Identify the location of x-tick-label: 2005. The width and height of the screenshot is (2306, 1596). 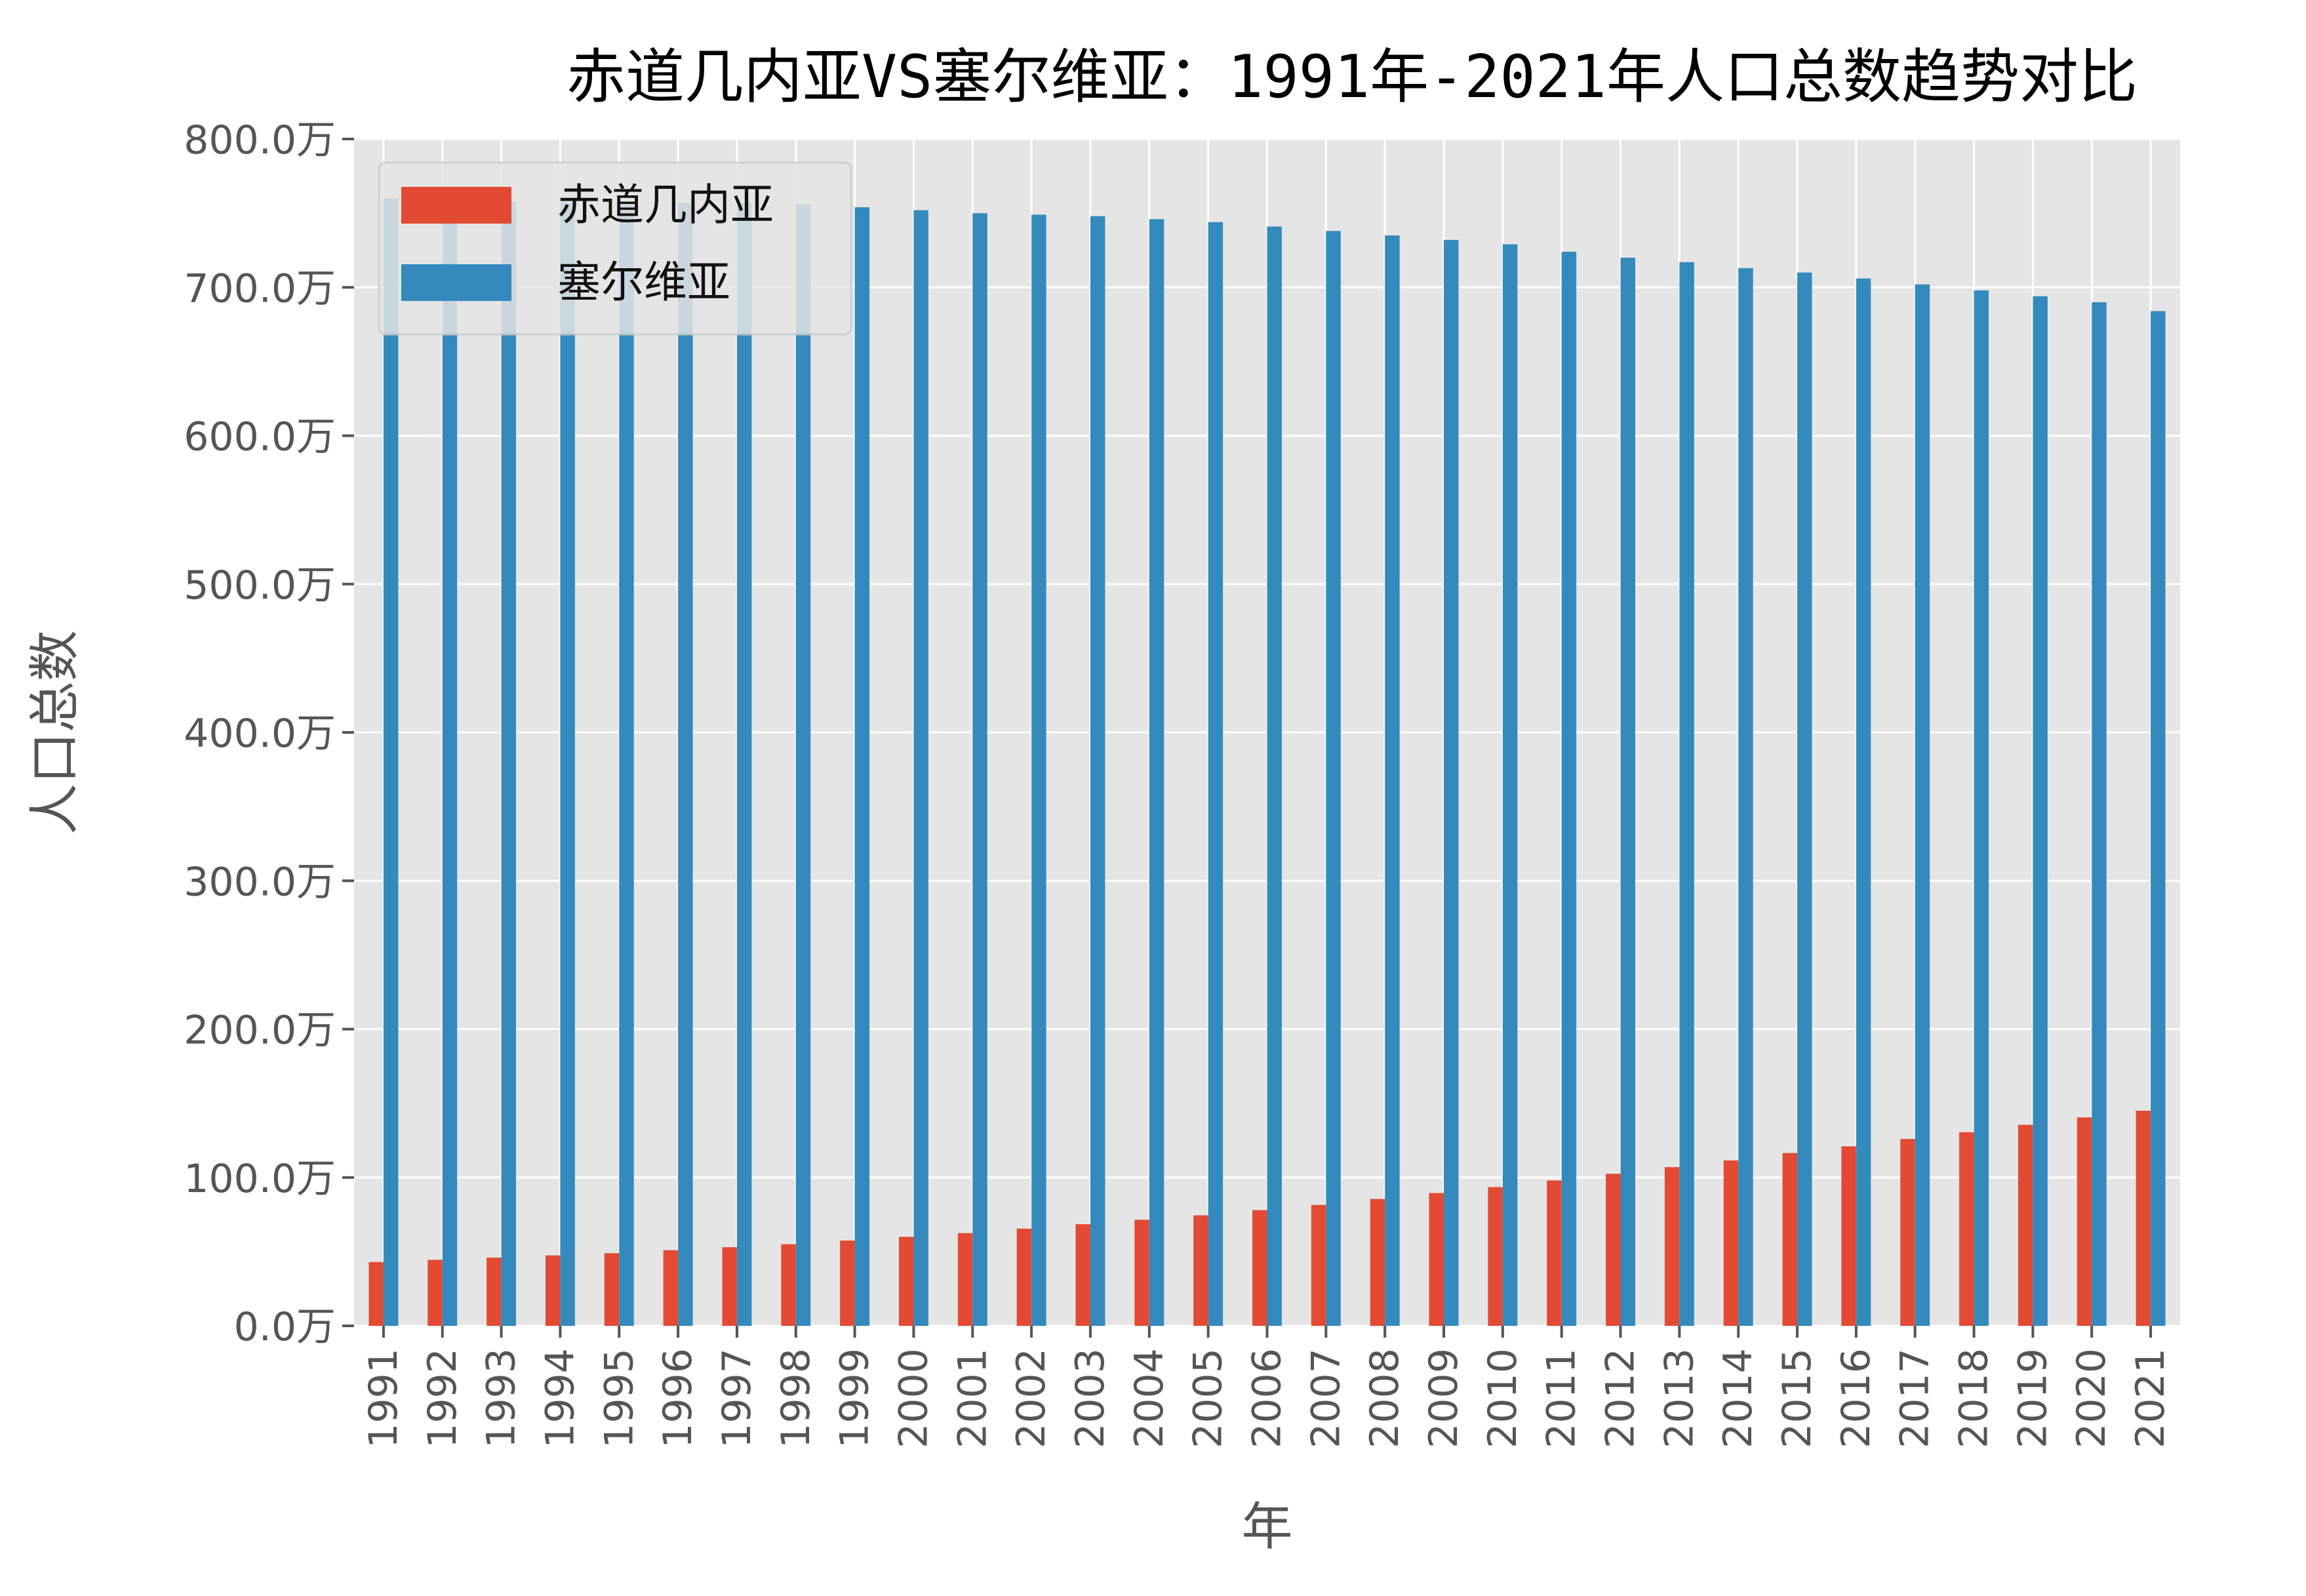
(1208, 1398).